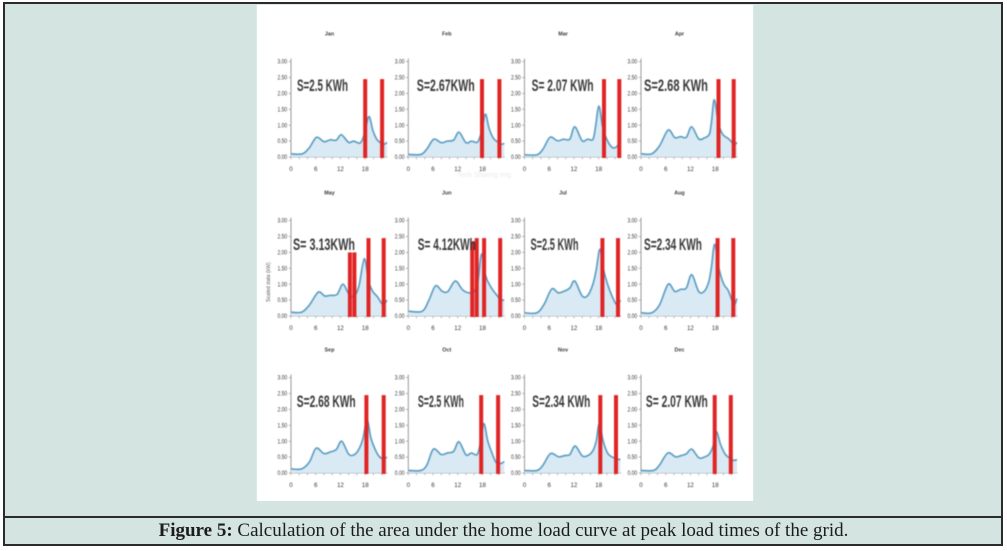 This screenshot has height=551, width=1007. I want to click on svg-text: Aug, so click(679, 194).